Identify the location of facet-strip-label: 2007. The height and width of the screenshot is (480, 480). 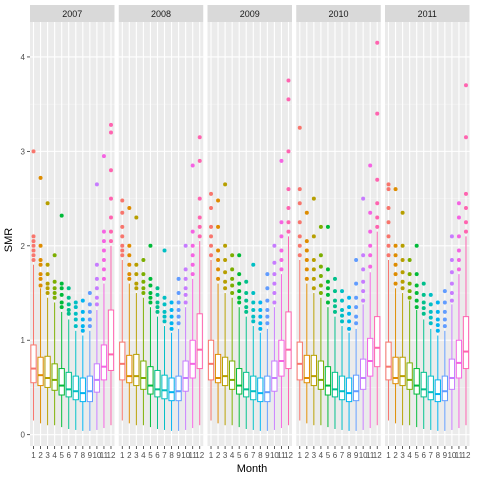
(72, 14).